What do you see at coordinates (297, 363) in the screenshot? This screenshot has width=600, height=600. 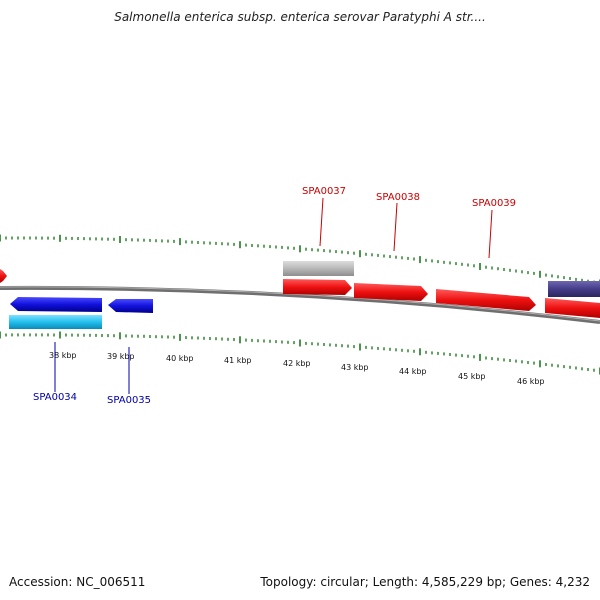 I see `scale-label: 42 kbp` at bounding box center [297, 363].